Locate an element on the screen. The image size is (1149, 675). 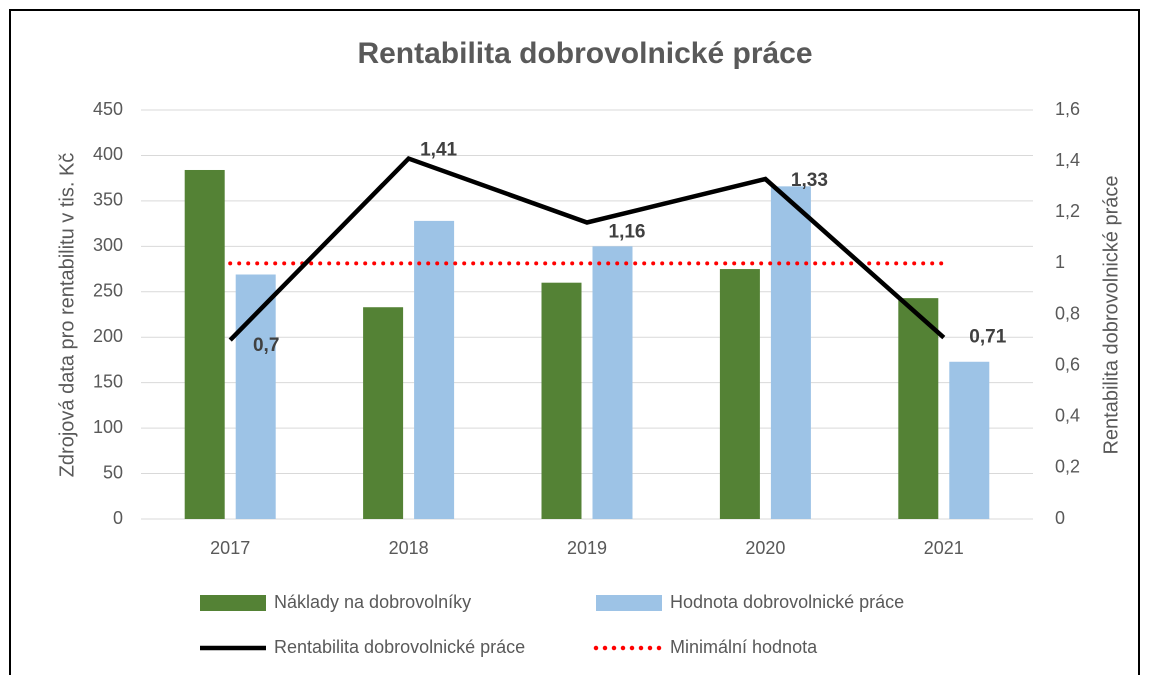
legend-label: Hodnota dobrovolnické práce is located at coordinates (787, 602).